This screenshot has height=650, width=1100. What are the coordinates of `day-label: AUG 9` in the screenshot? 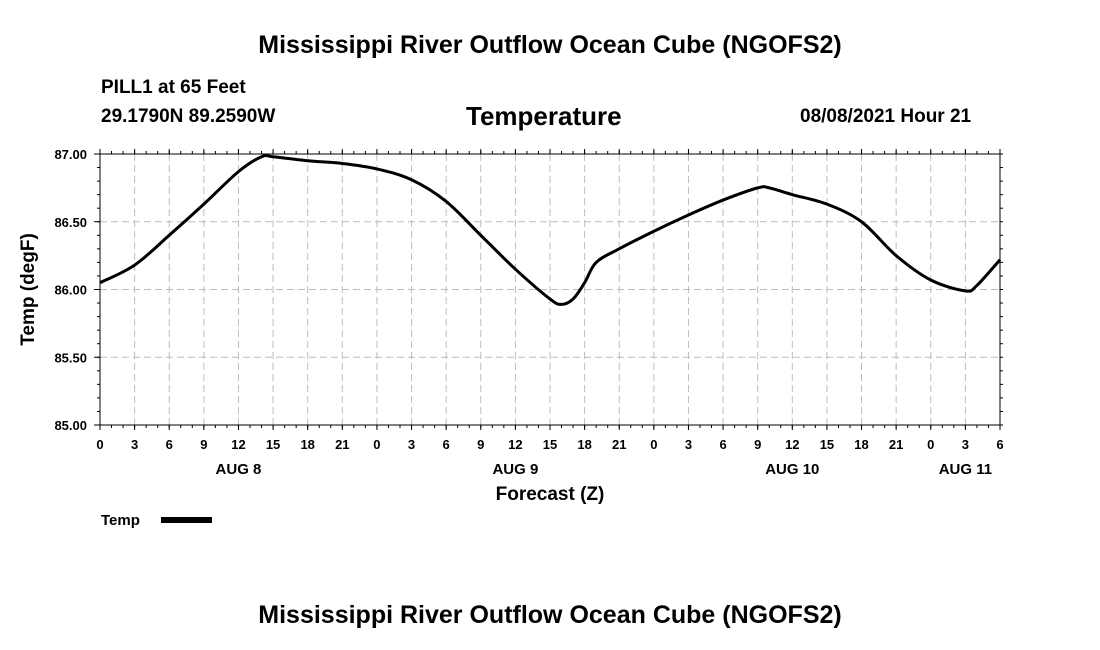 It's located at (515, 469).